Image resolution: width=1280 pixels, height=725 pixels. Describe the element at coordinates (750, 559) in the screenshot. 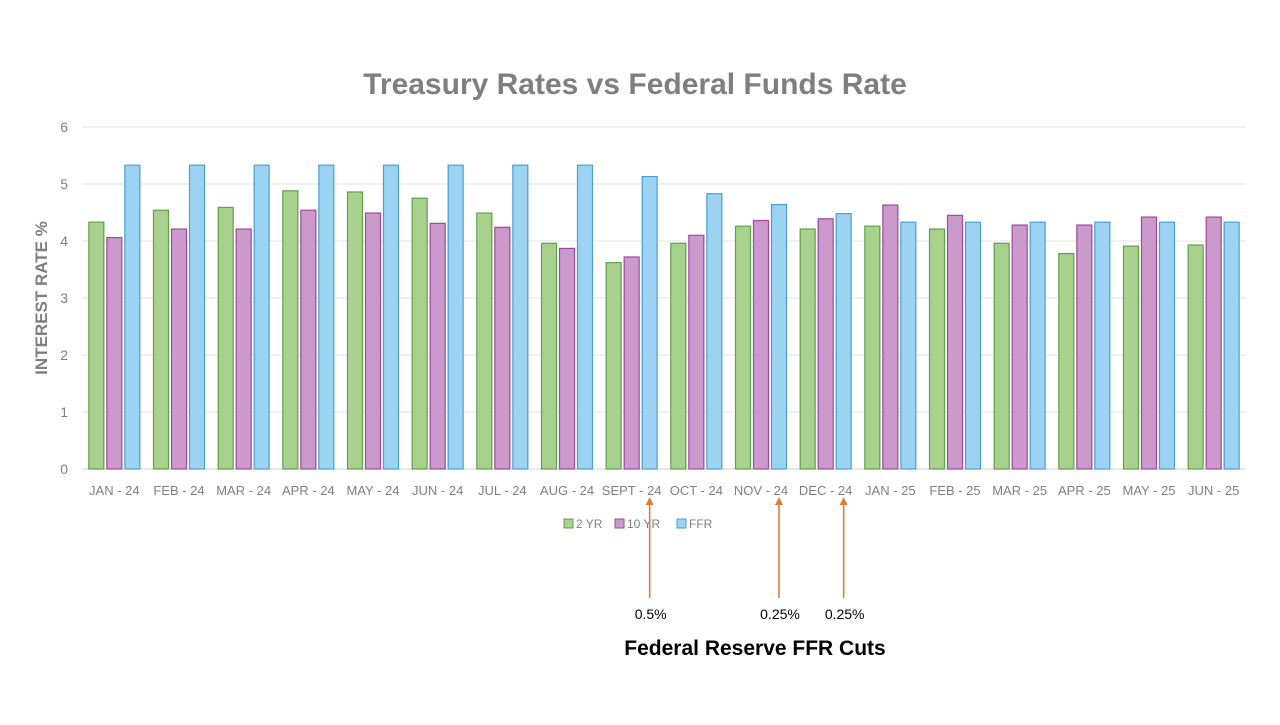

I see `ffr-cut-annotations: 0.5% 0.25% 0.25%` at that location.